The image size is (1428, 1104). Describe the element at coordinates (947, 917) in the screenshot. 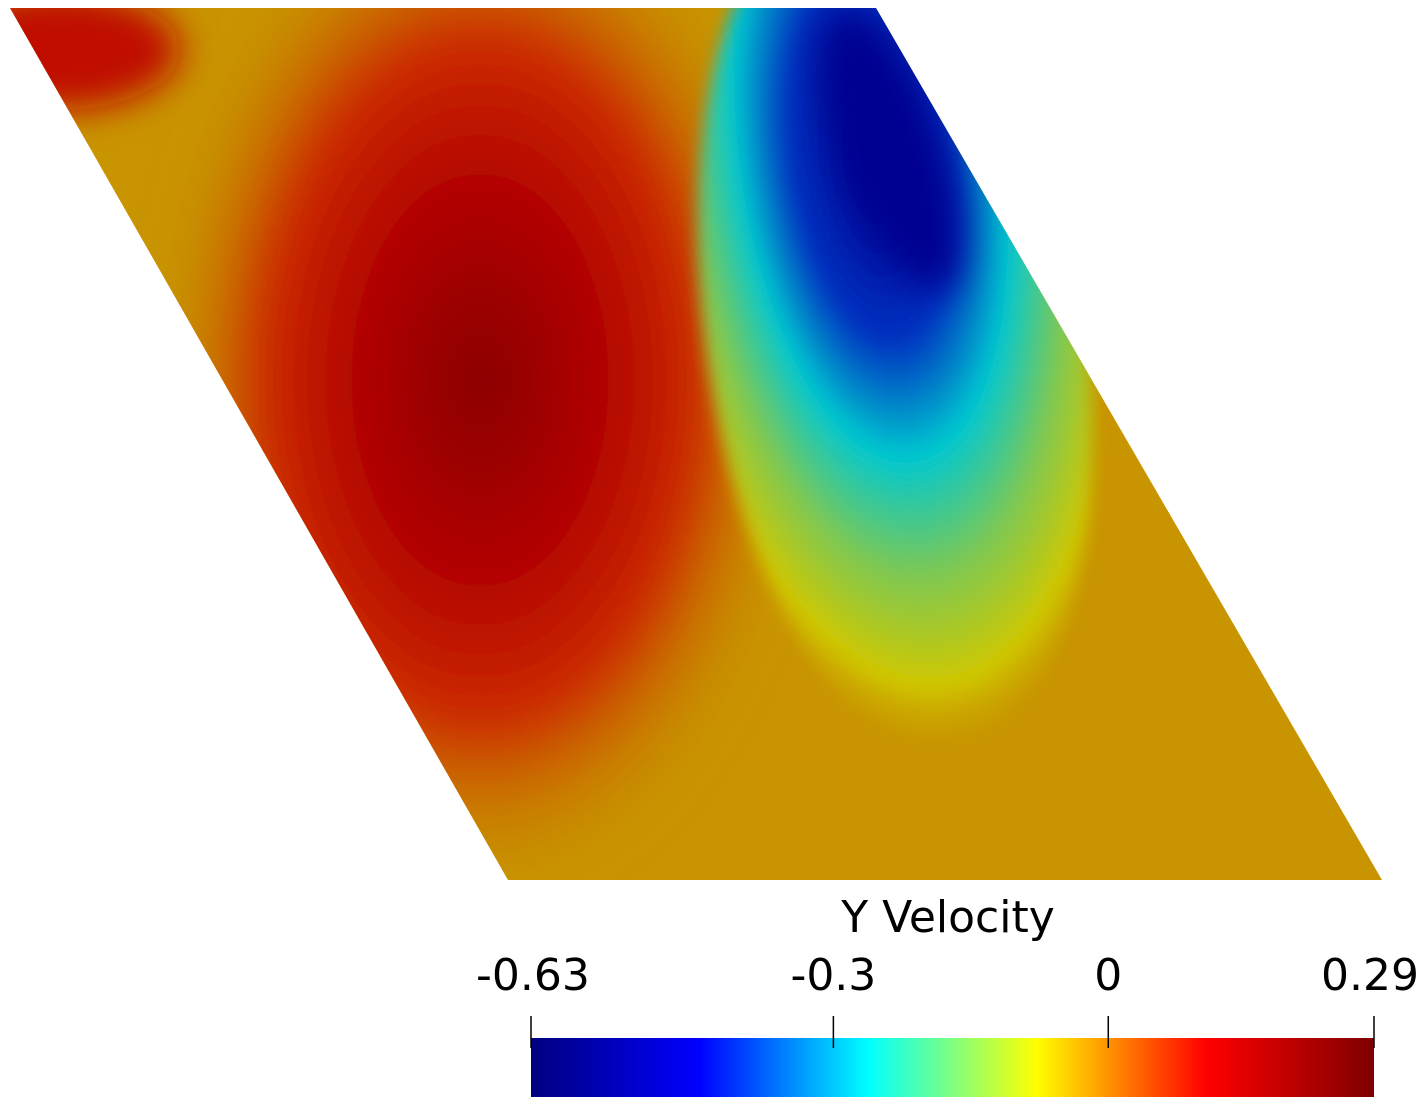

I see `colorbar-title: Y Velocity` at that location.